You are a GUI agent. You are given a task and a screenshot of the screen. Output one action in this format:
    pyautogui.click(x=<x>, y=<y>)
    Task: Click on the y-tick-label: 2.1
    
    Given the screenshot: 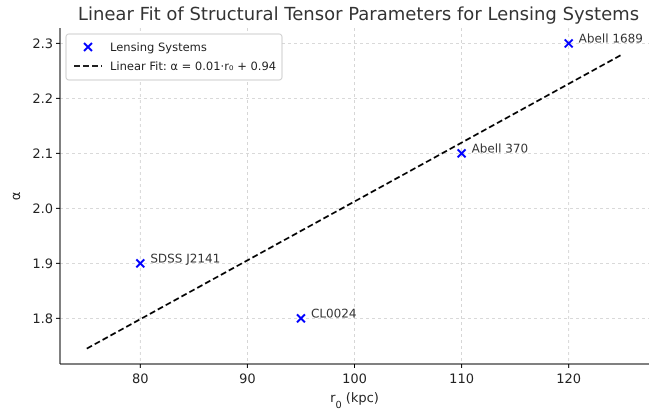 What is the action you would take?
    pyautogui.click(x=42, y=154)
    